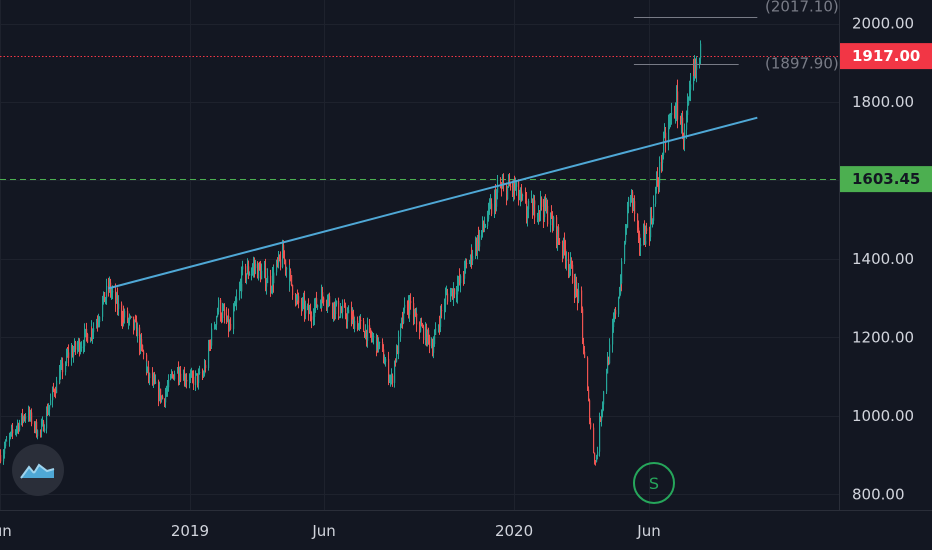 This screenshot has width=932, height=550. Describe the element at coordinates (886, 56) in the screenshot. I see `last-price-badge-label: 1917.00` at that location.